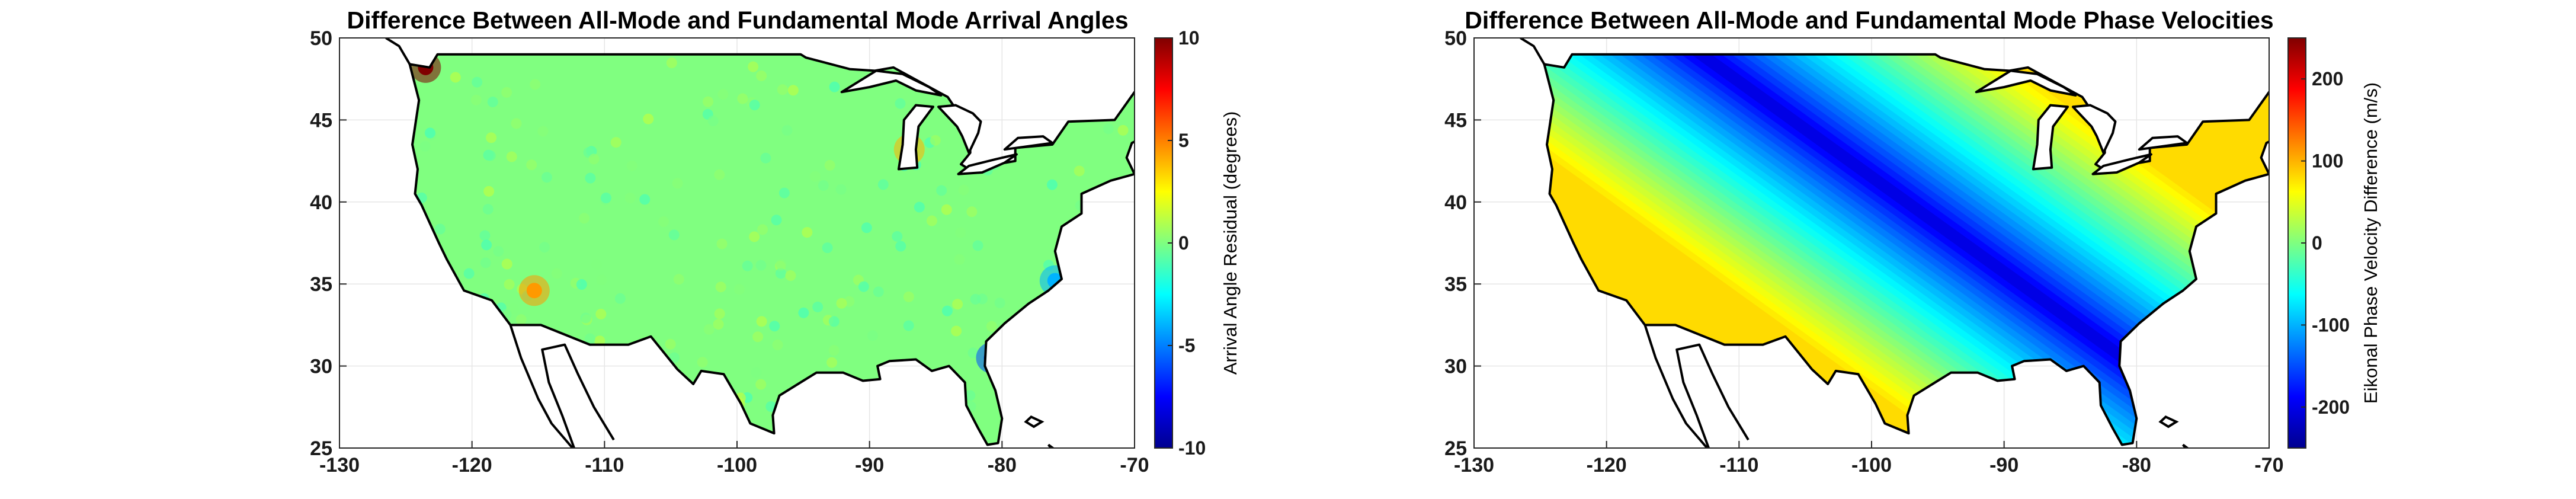  I want to click on x-tick-label: -100, so click(1871, 465).